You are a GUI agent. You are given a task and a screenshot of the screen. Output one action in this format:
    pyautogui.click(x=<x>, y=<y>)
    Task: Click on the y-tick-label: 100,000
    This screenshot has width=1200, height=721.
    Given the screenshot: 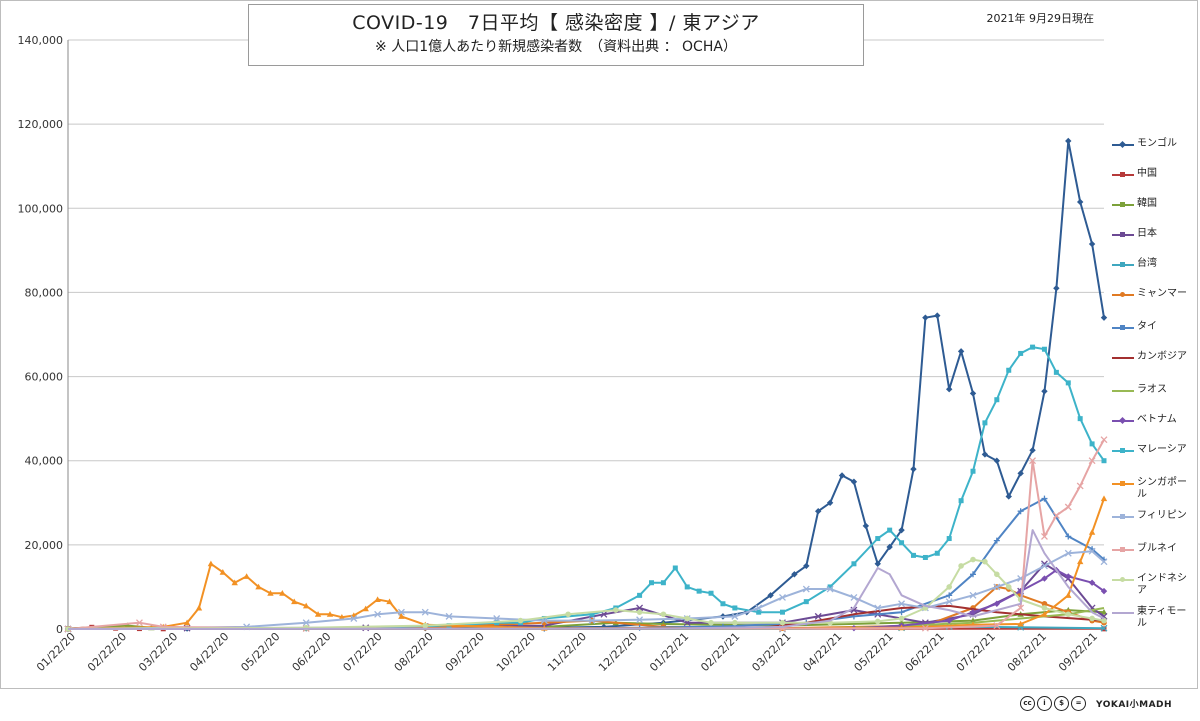 What is the action you would take?
    pyautogui.click(x=41, y=208)
    